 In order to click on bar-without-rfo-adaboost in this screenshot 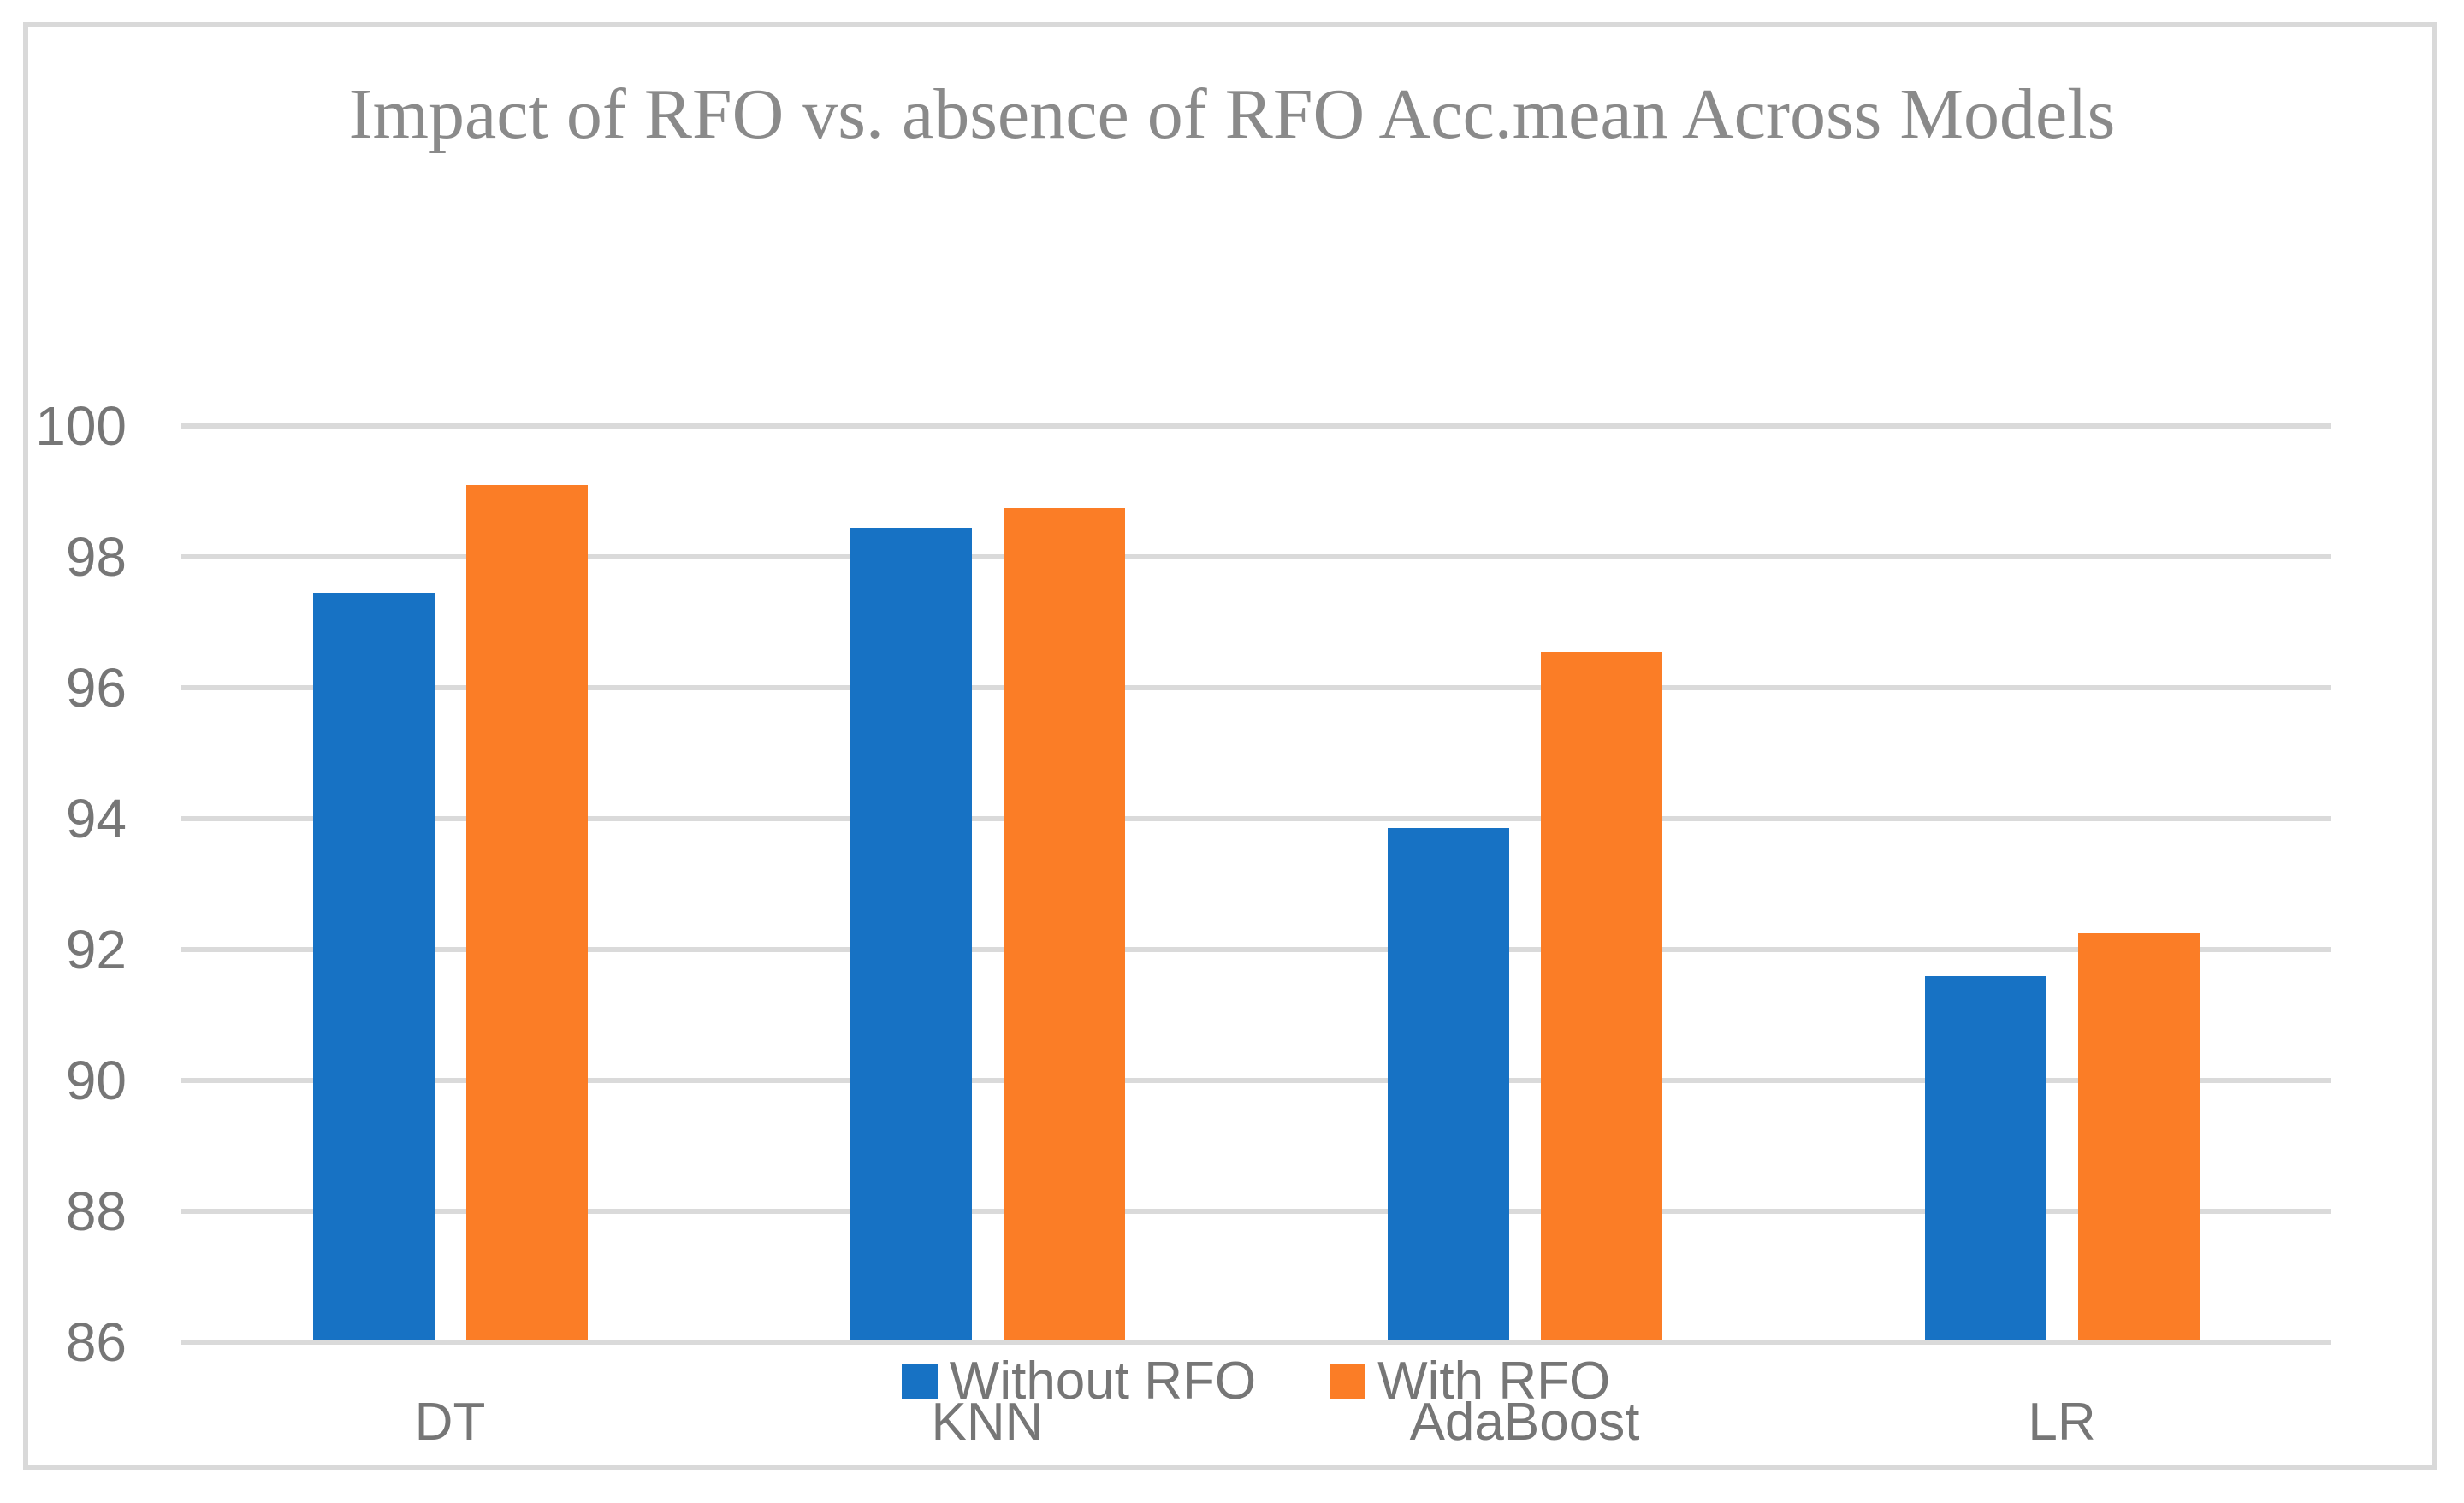, I will do `click(1448, 1084)`.